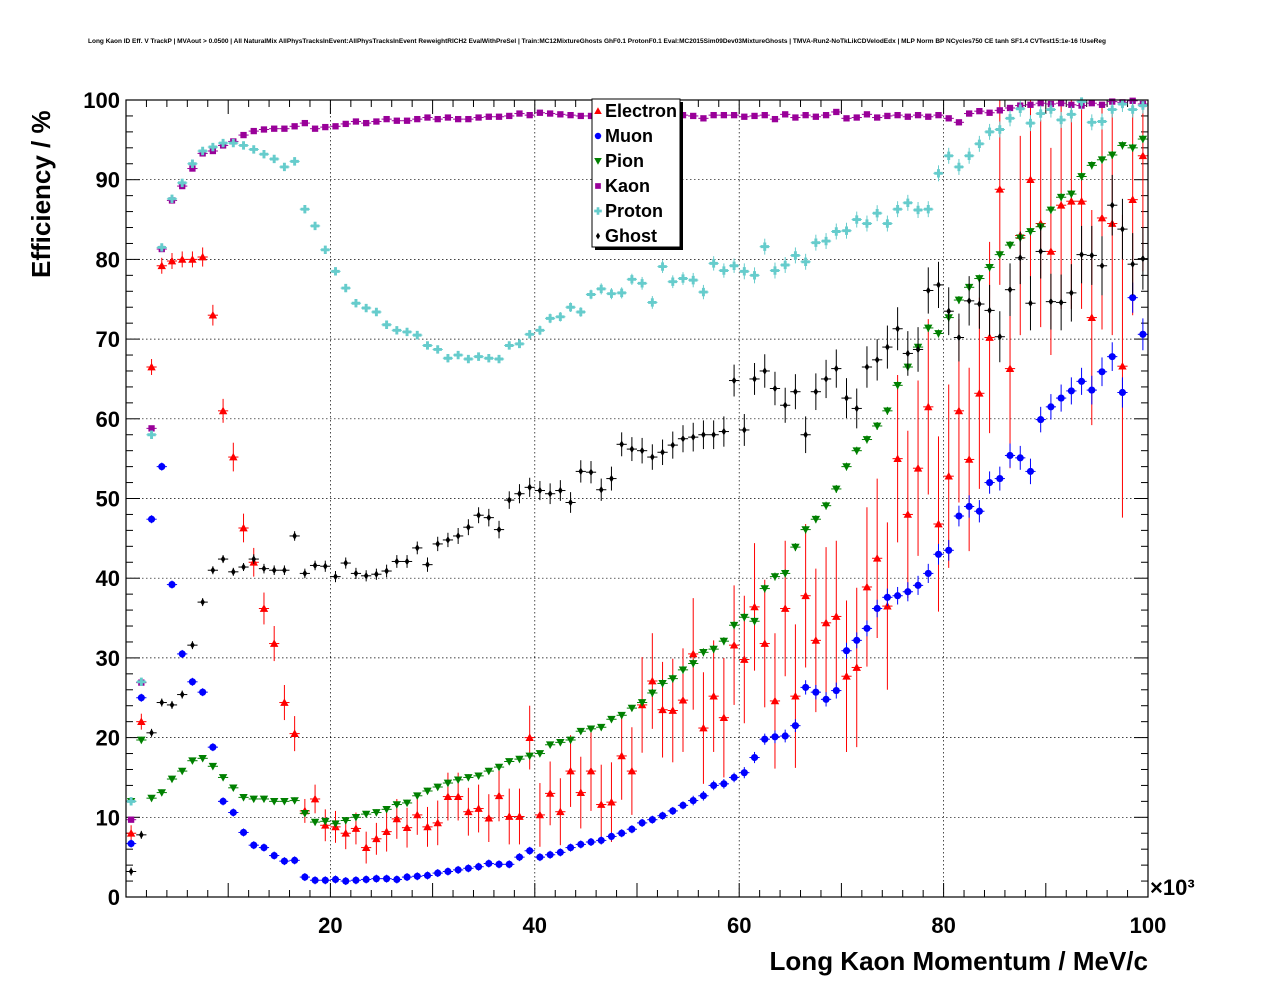  What do you see at coordinates (598, 161) in the screenshot?
I see `legend-marker-pion` at bounding box center [598, 161].